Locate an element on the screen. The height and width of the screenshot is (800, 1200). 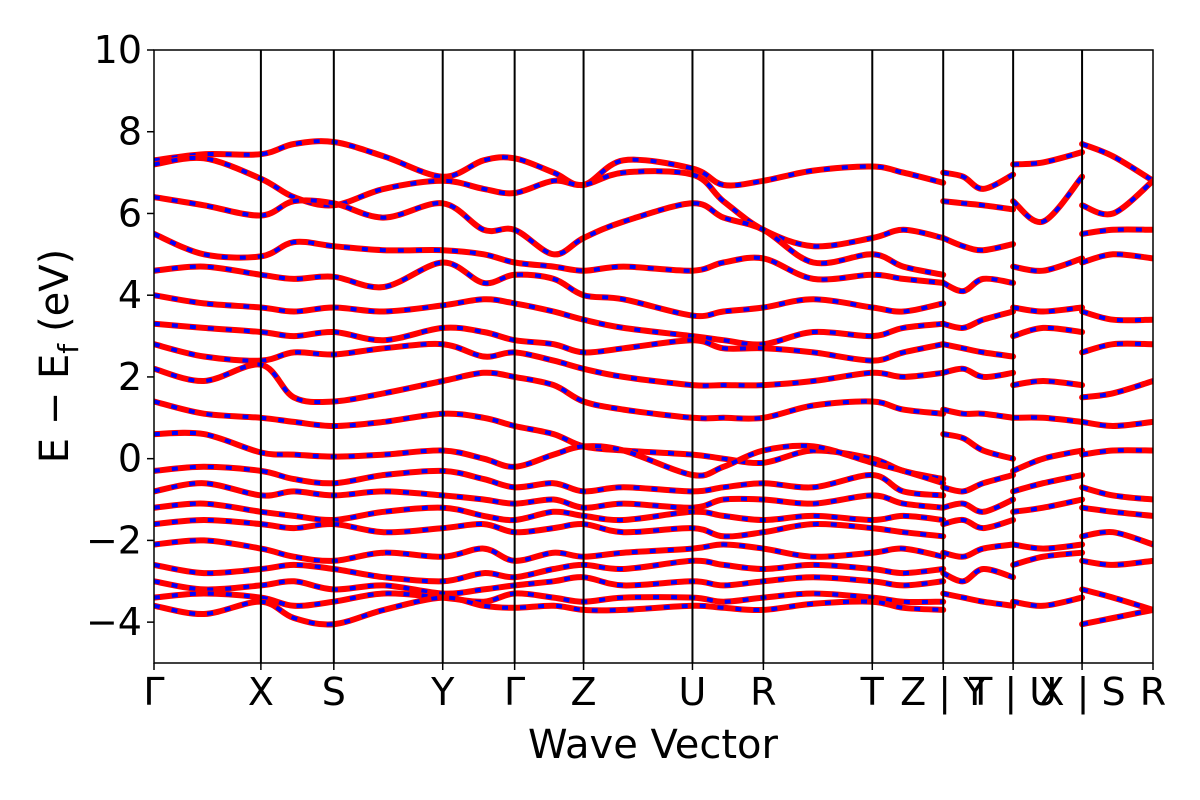
y-tick-label-3: 2 is located at coordinates (130, 377).